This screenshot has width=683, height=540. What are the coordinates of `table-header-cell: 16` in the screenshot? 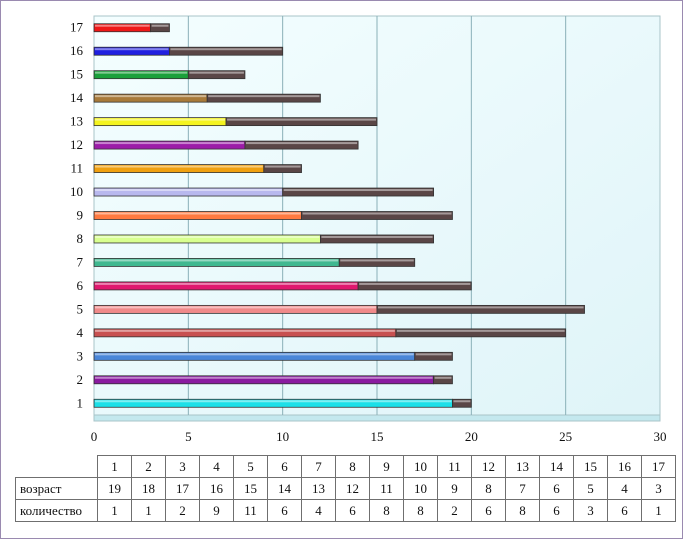 It's located at (624, 466).